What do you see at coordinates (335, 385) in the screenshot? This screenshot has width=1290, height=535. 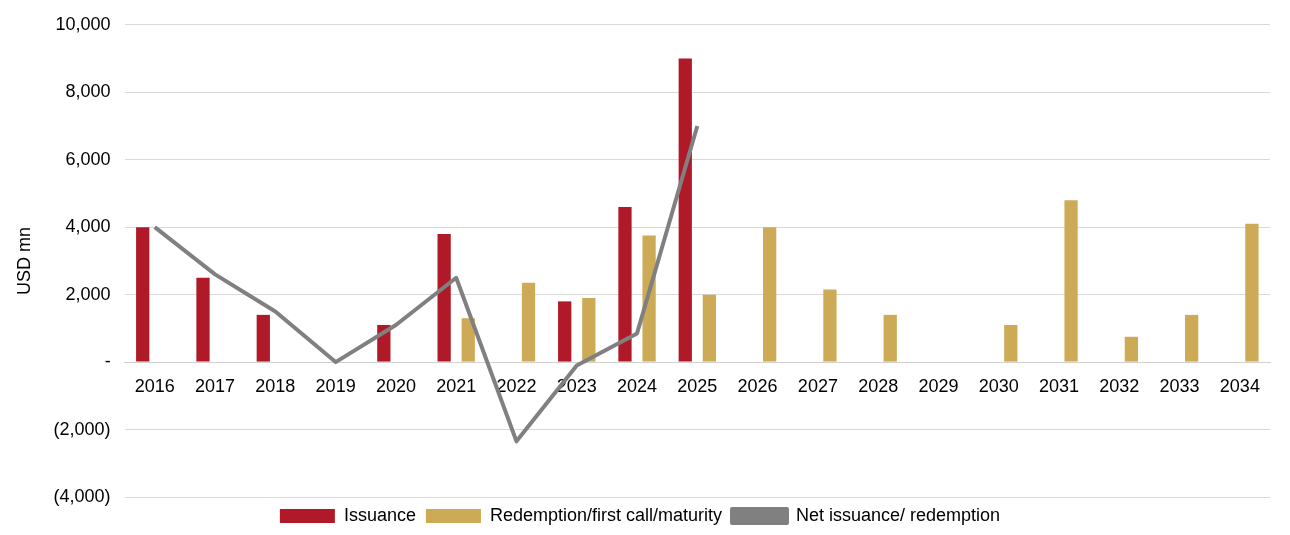 I see `x-tick-label: 2019` at bounding box center [335, 385].